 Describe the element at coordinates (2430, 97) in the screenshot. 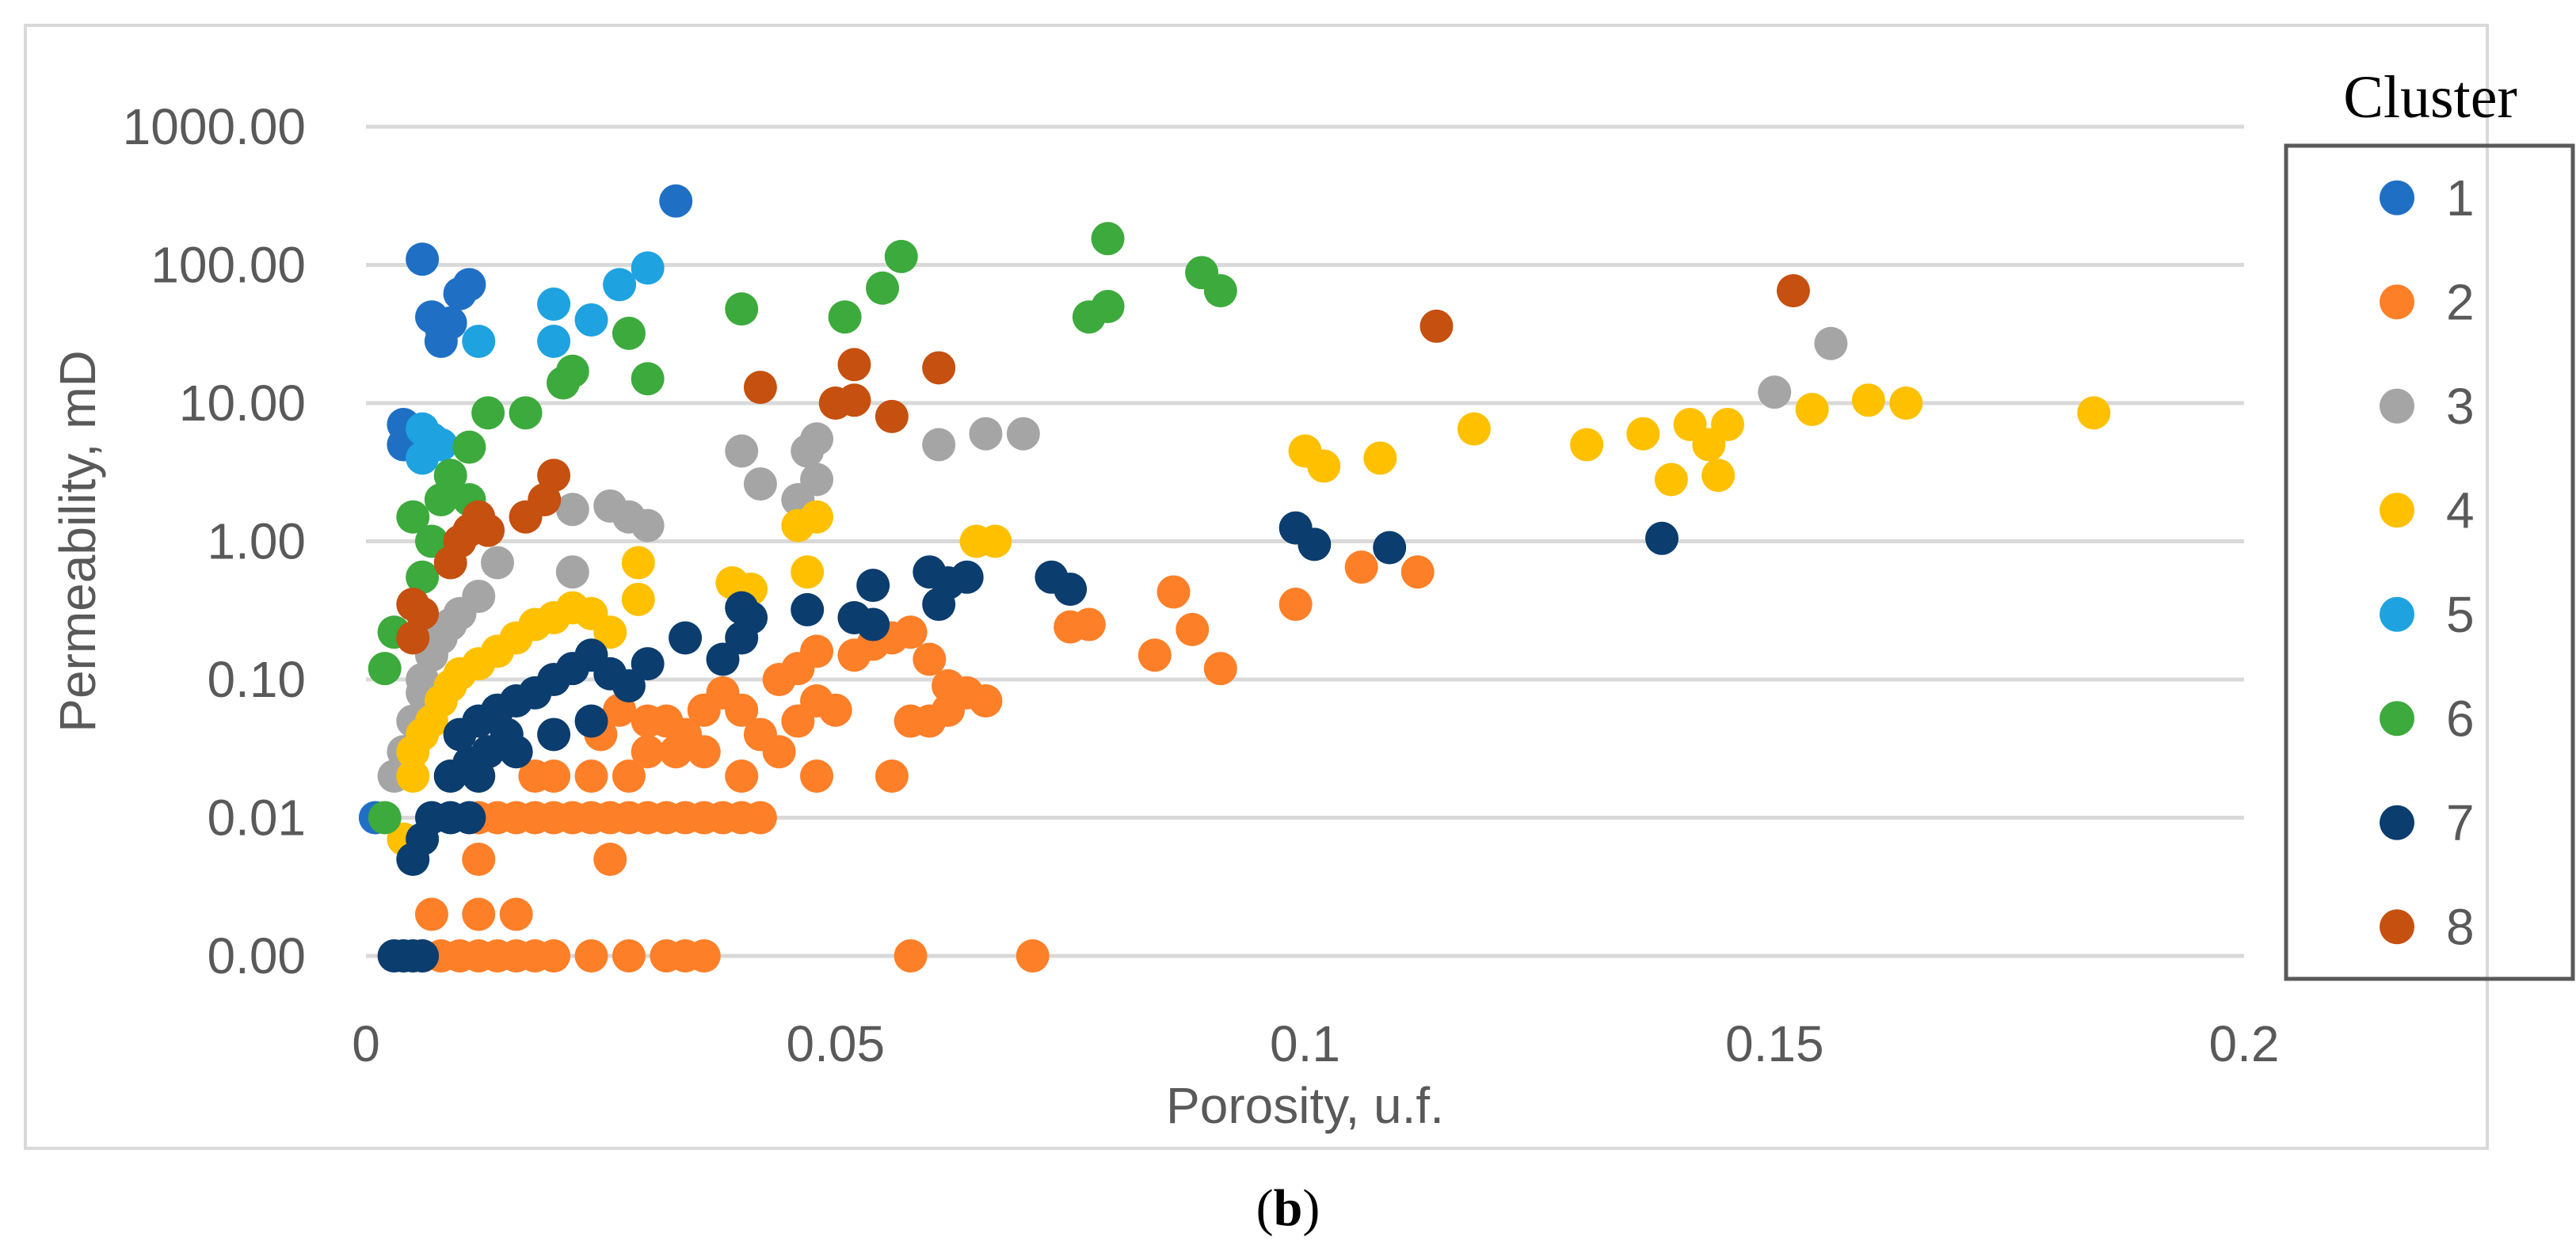

I see `legend-title: Cluster` at that location.